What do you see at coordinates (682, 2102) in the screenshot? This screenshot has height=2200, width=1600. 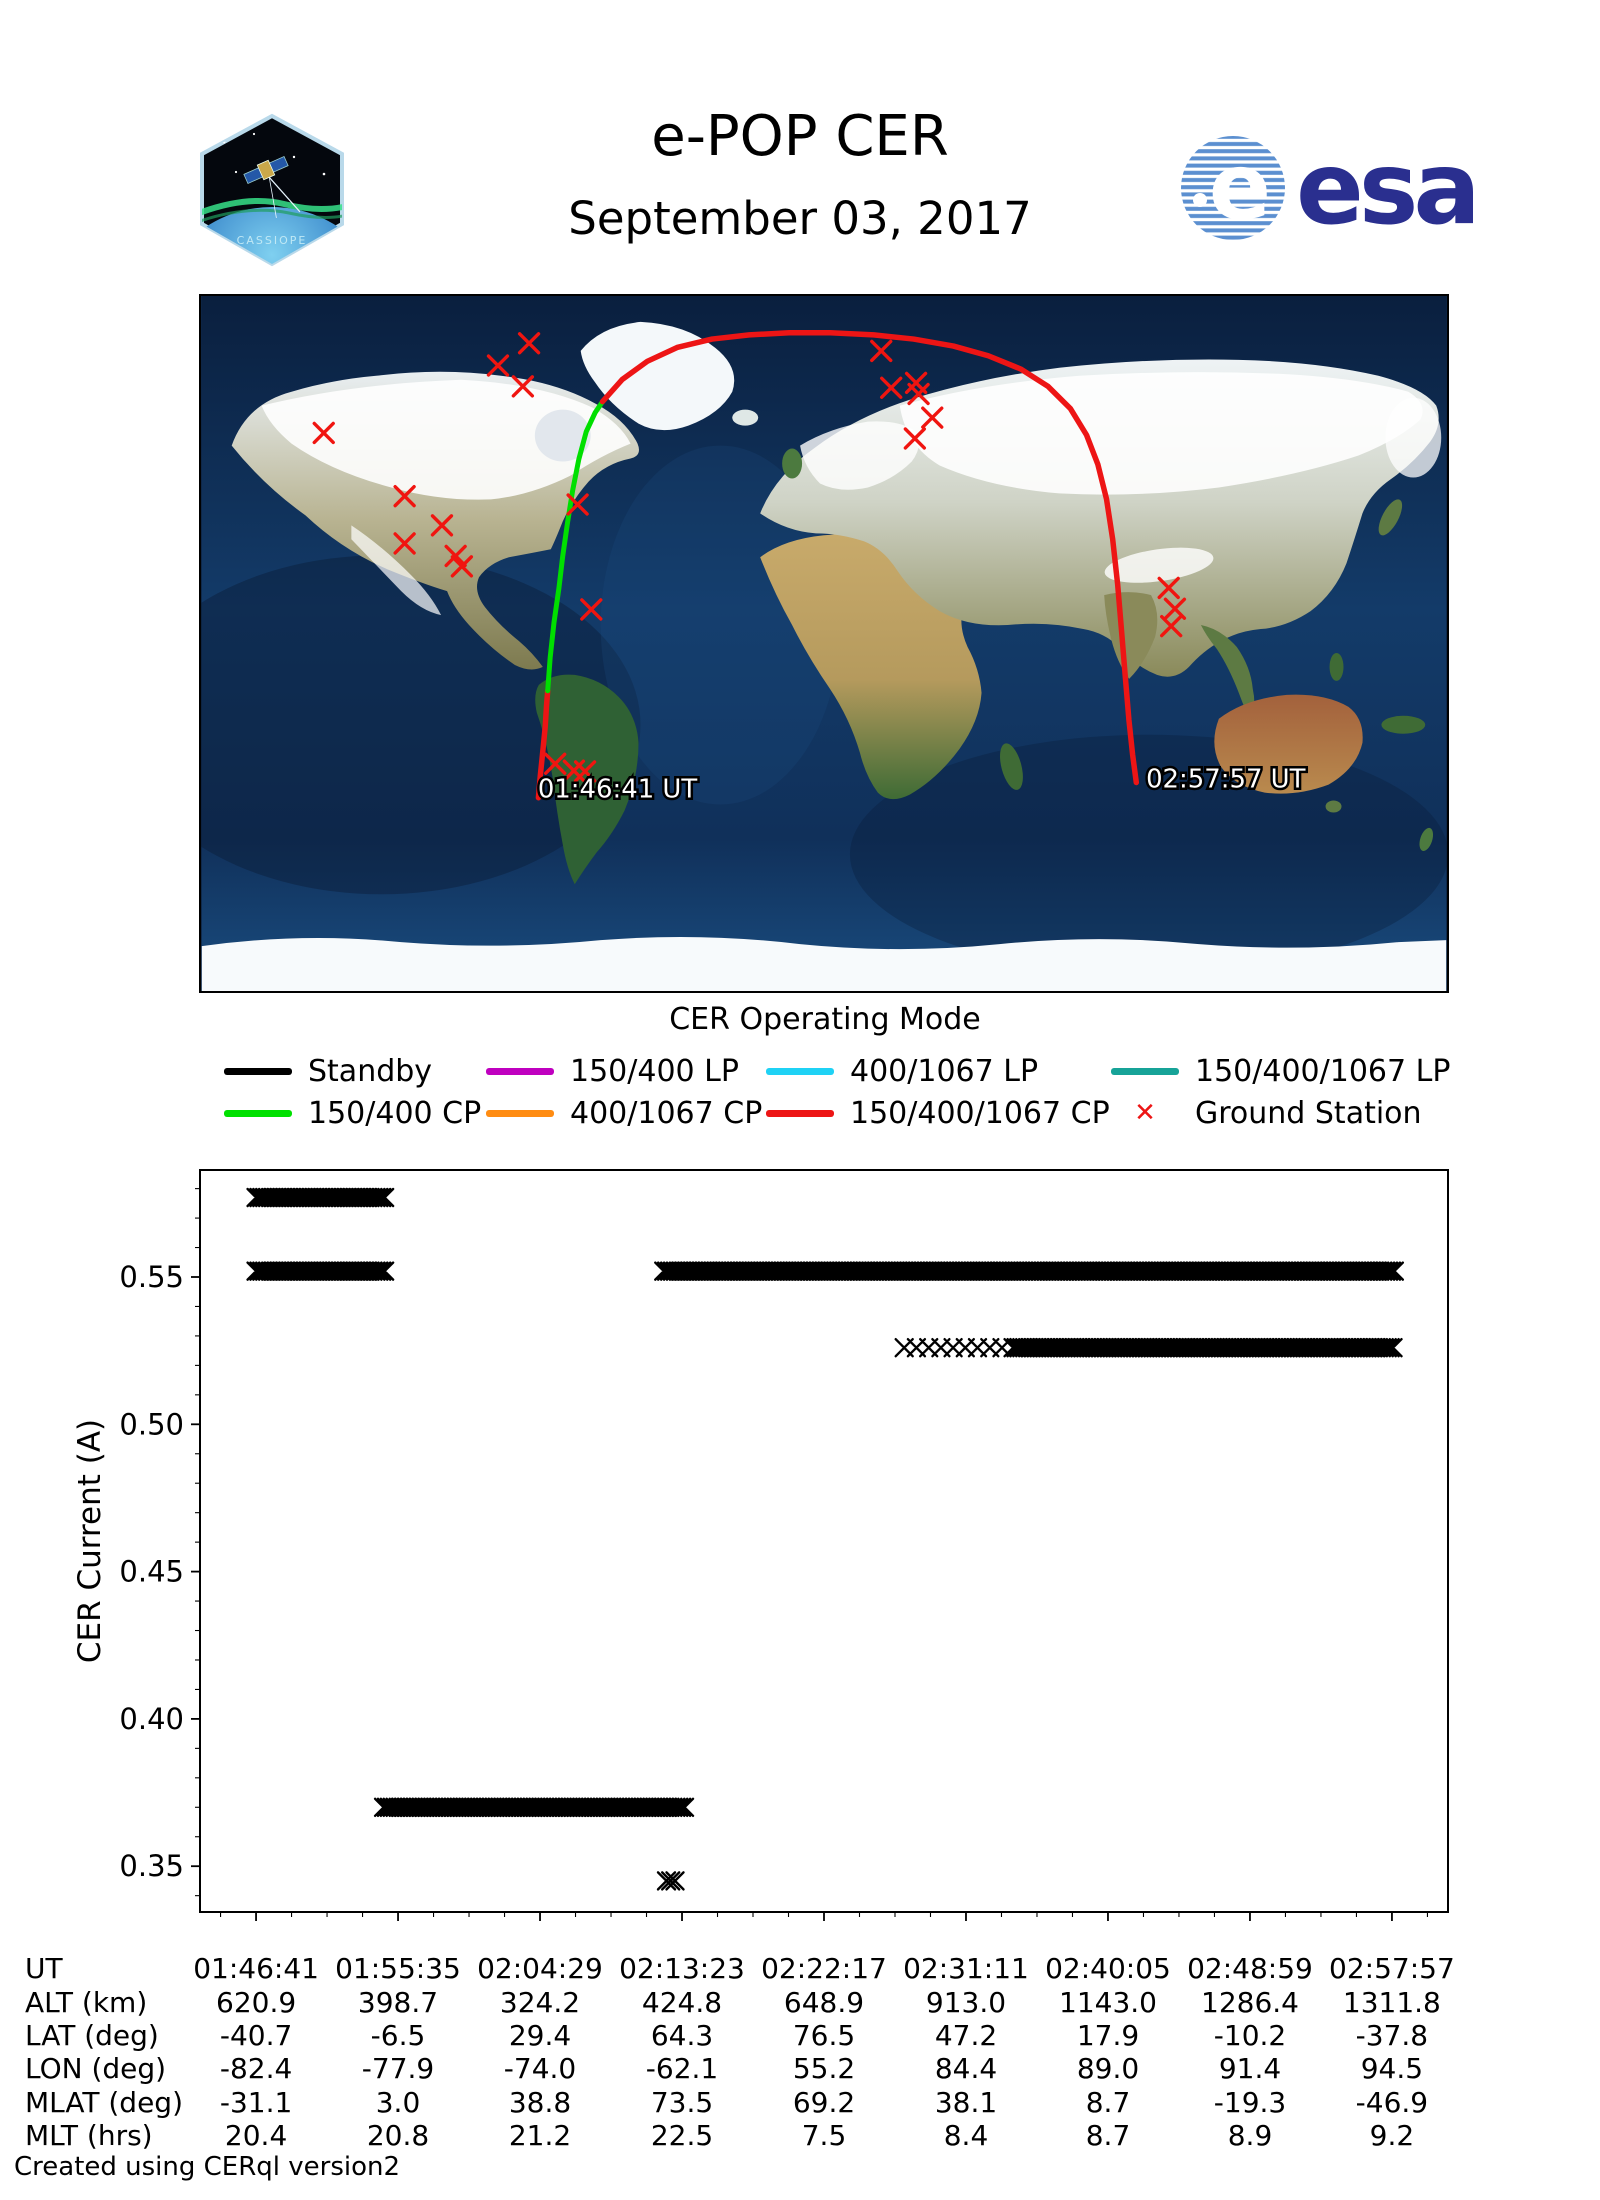 I see `table-cell: 73.5` at bounding box center [682, 2102].